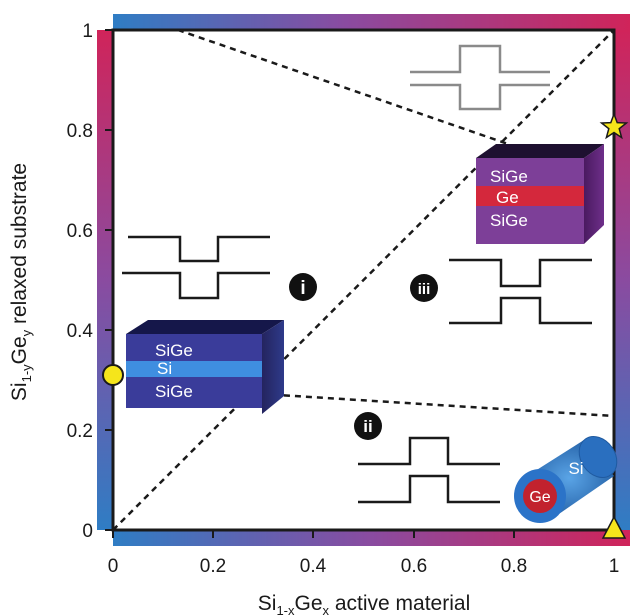  What do you see at coordinates (21, 282) in the screenshot?
I see `y-axis-title: Si1-yGey relaxed substrate` at bounding box center [21, 282].